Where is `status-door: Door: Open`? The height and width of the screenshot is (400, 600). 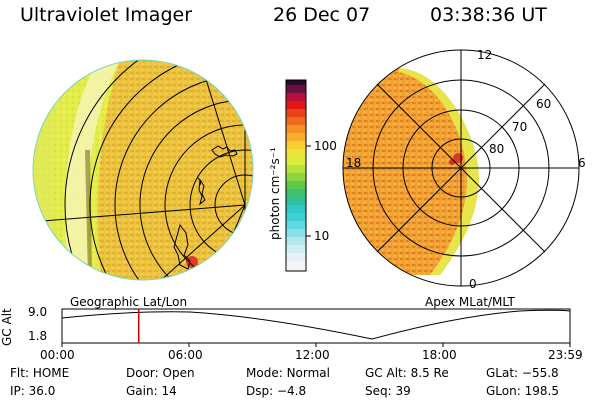
status-door: Door: Open is located at coordinates (160, 373).